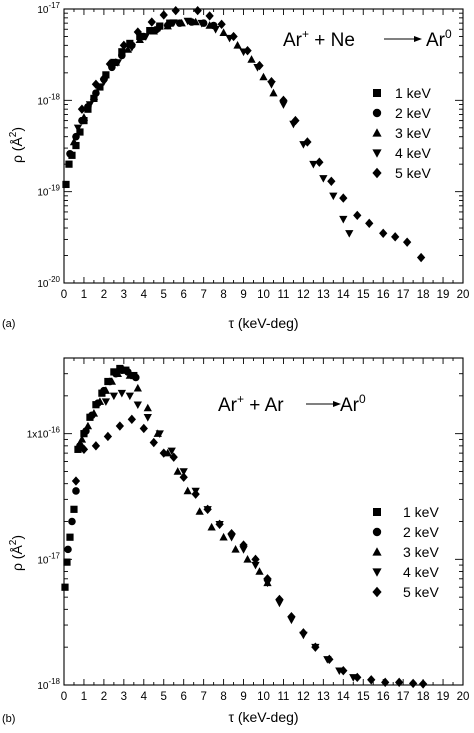  What do you see at coordinates (353, 404) in the screenshot?
I see `reaction-product: Ar0` at bounding box center [353, 404].